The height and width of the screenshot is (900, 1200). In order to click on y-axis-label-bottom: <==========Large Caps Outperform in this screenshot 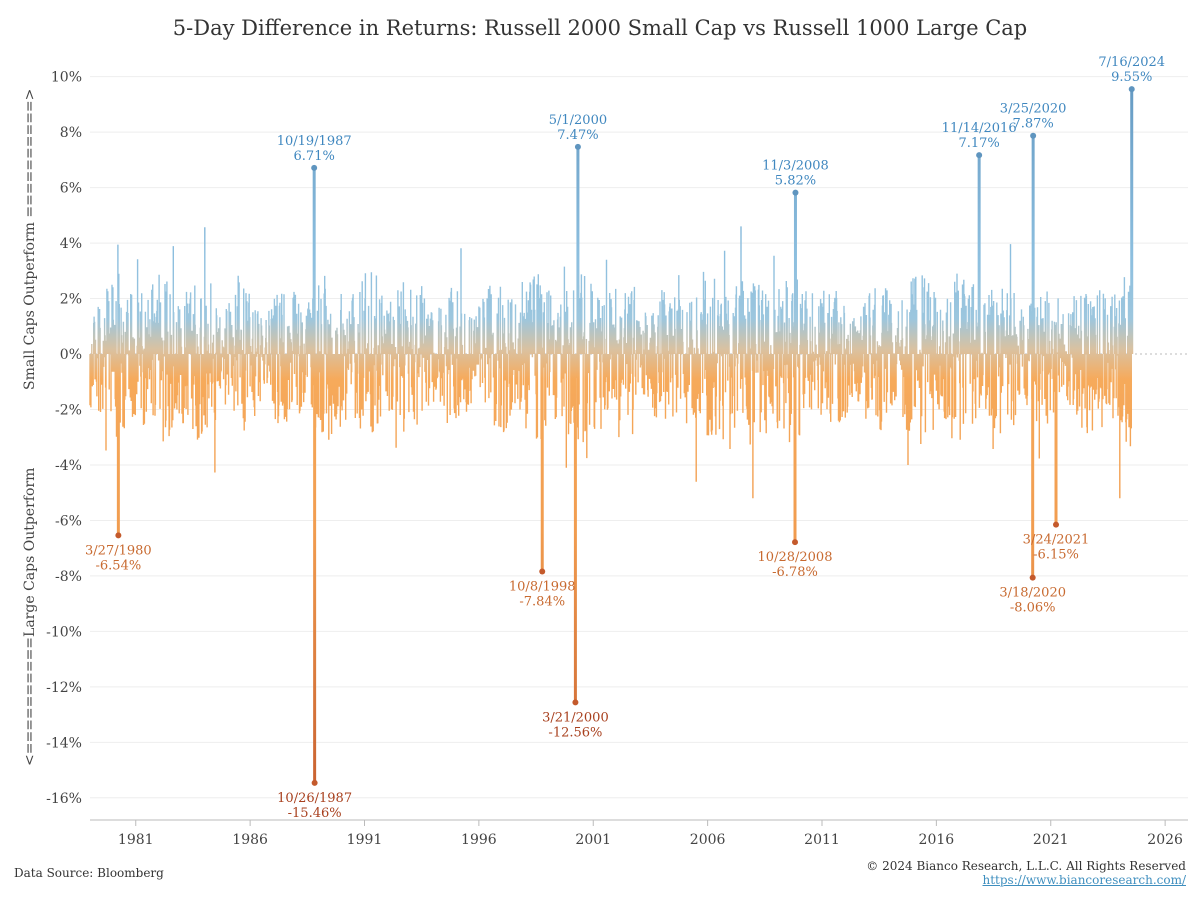, I will do `click(30, 617)`.